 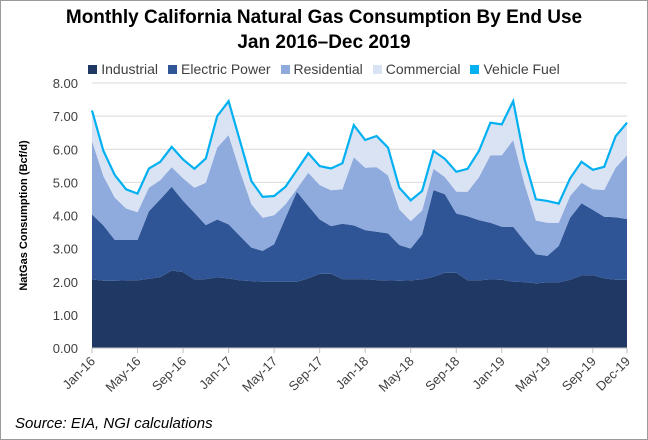 What do you see at coordinates (65, 149) in the screenshot?
I see `y-tick-label: 6.00` at bounding box center [65, 149].